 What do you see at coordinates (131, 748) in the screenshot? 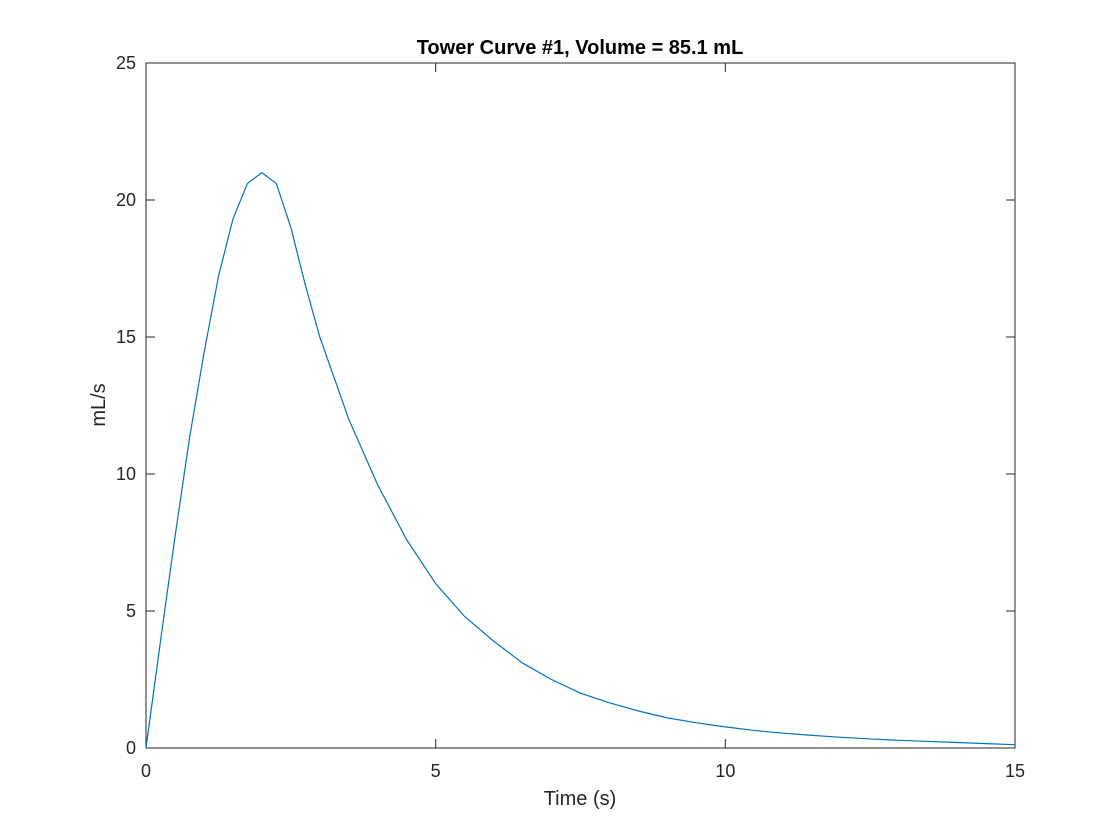
I see `y-tick-label: 0` at bounding box center [131, 748].